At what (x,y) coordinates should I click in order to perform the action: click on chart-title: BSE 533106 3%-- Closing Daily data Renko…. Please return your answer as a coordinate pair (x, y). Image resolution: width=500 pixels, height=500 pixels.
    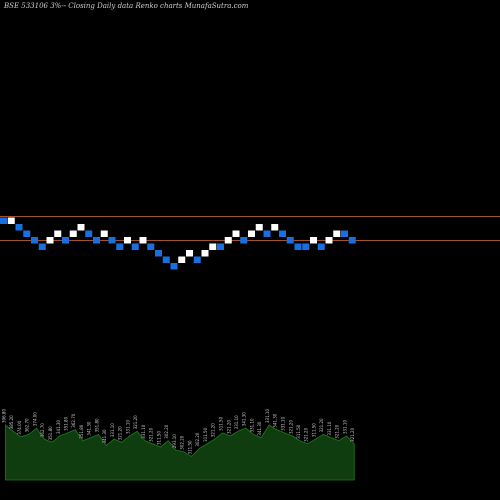
    Looking at the image, I should click on (126, 6).